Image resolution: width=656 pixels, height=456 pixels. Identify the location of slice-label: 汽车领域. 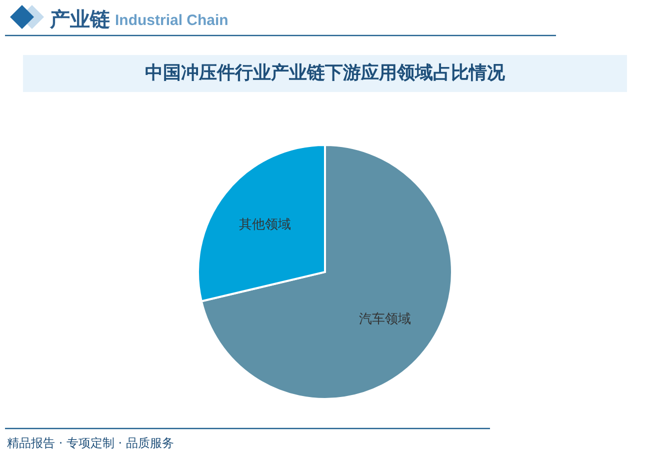
(384, 319).